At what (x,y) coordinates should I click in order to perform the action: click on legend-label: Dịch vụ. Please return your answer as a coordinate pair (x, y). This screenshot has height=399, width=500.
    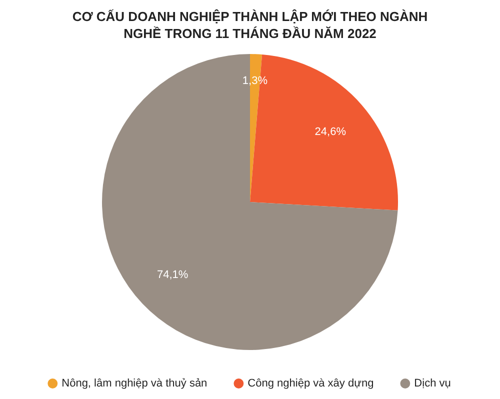
    Looking at the image, I should click on (432, 384).